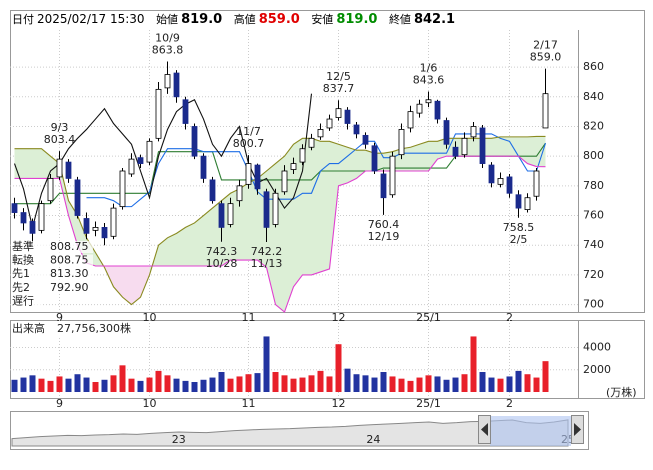  I want to click on annotation-value: 863.8, so click(168, 49).